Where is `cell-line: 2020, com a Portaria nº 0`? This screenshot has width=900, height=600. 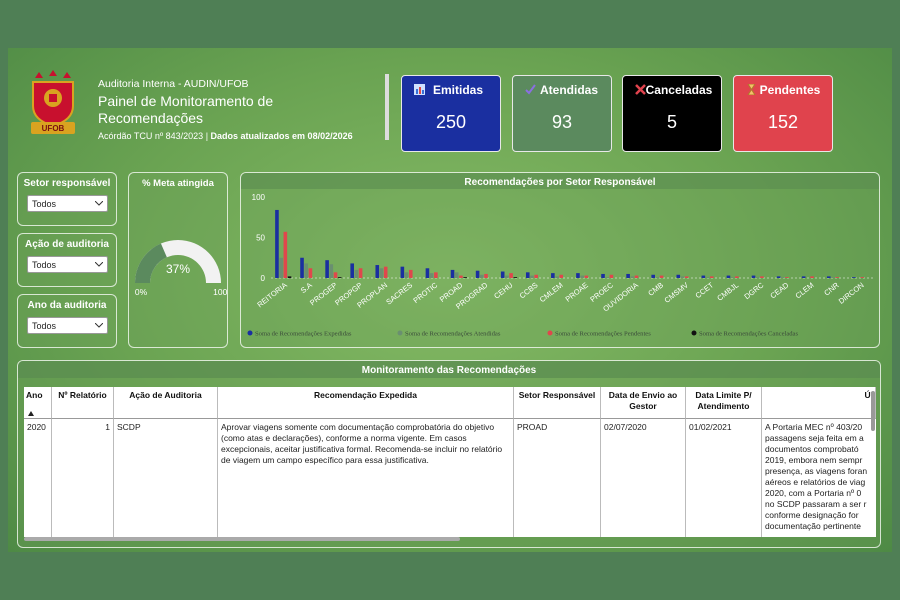
cell-line: 2020, com a Portaria nº 0 is located at coordinates (813, 493).